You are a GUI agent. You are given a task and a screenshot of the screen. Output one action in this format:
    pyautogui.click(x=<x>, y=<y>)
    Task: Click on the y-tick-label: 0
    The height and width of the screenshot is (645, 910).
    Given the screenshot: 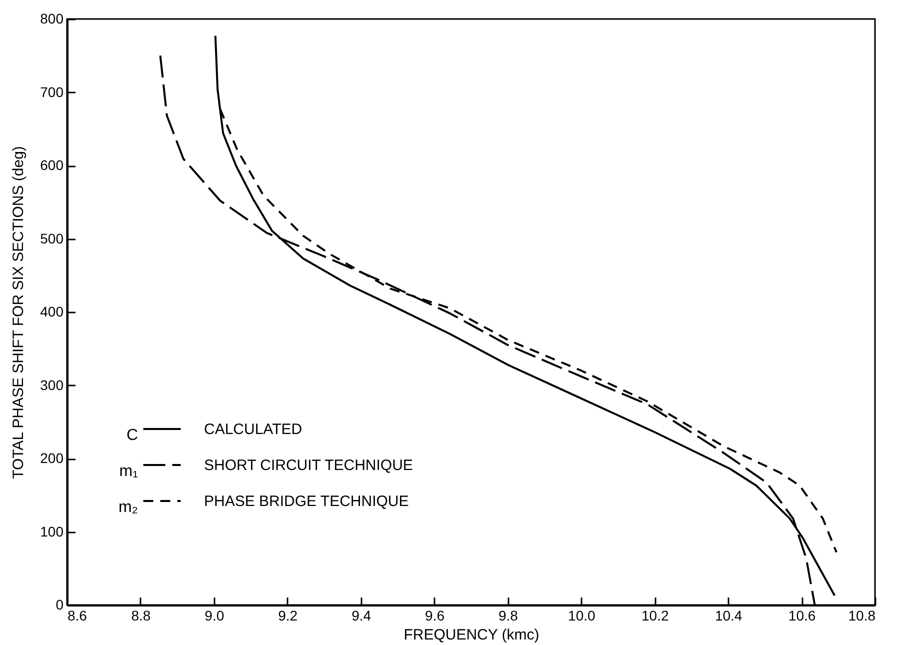 What is the action you would take?
    pyautogui.click(x=60, y=604)
    